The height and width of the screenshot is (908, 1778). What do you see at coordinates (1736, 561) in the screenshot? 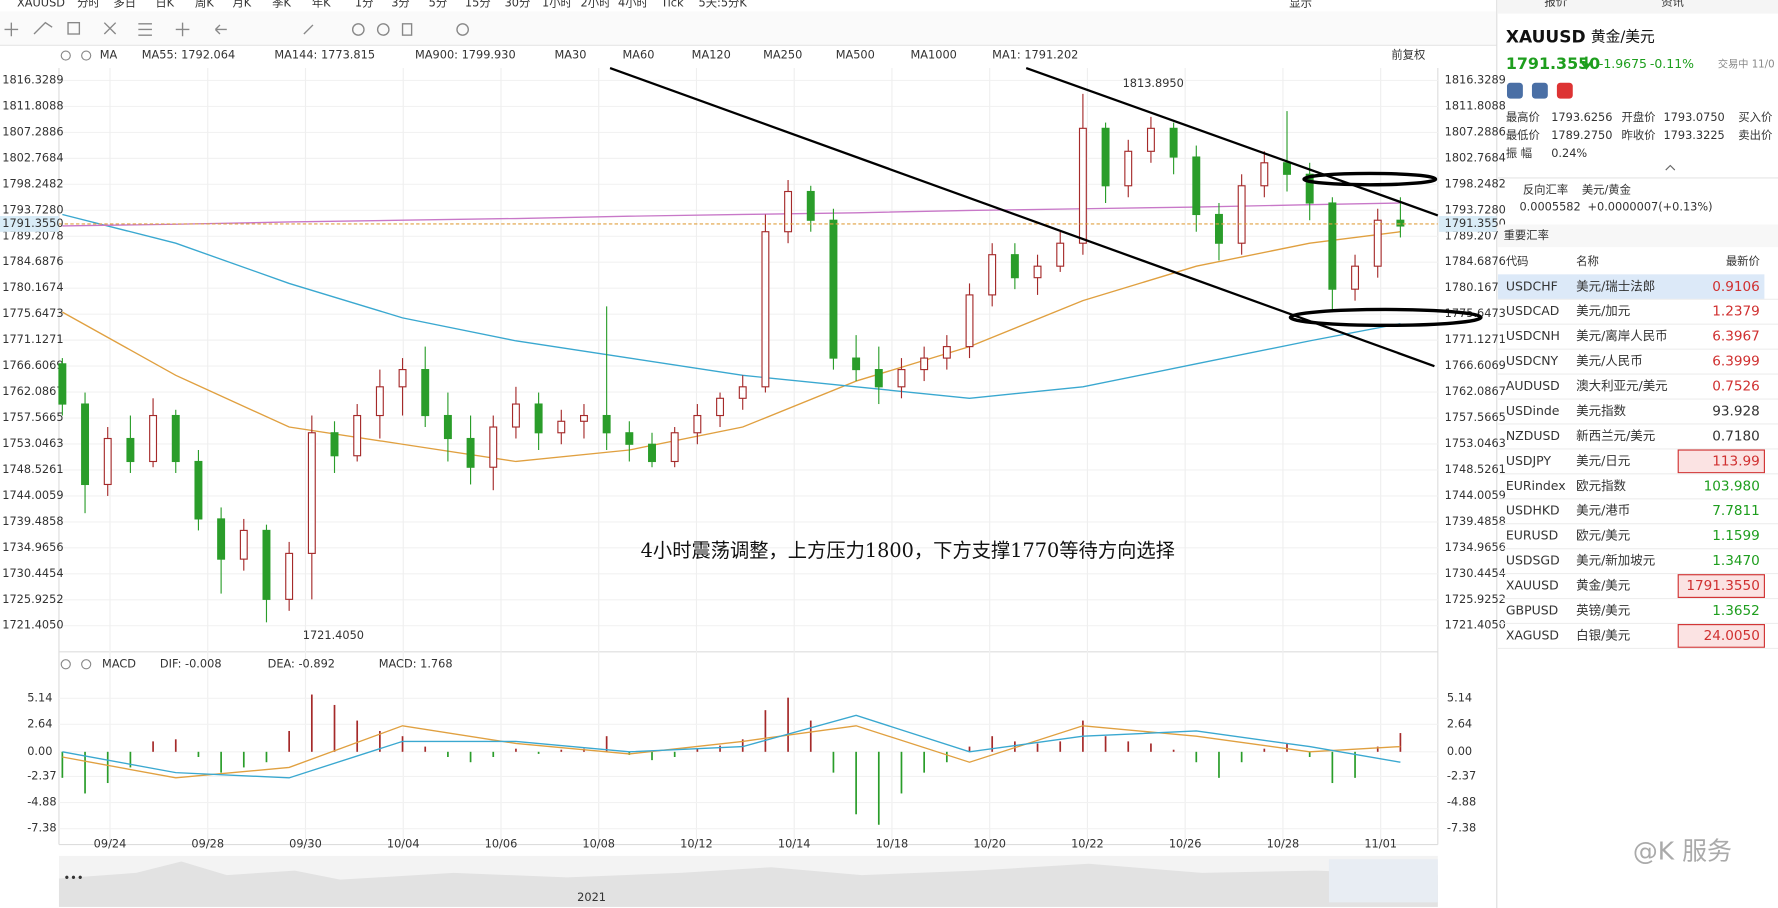
I see `row-price: 1.3470` at bounding box center [1736, 561].